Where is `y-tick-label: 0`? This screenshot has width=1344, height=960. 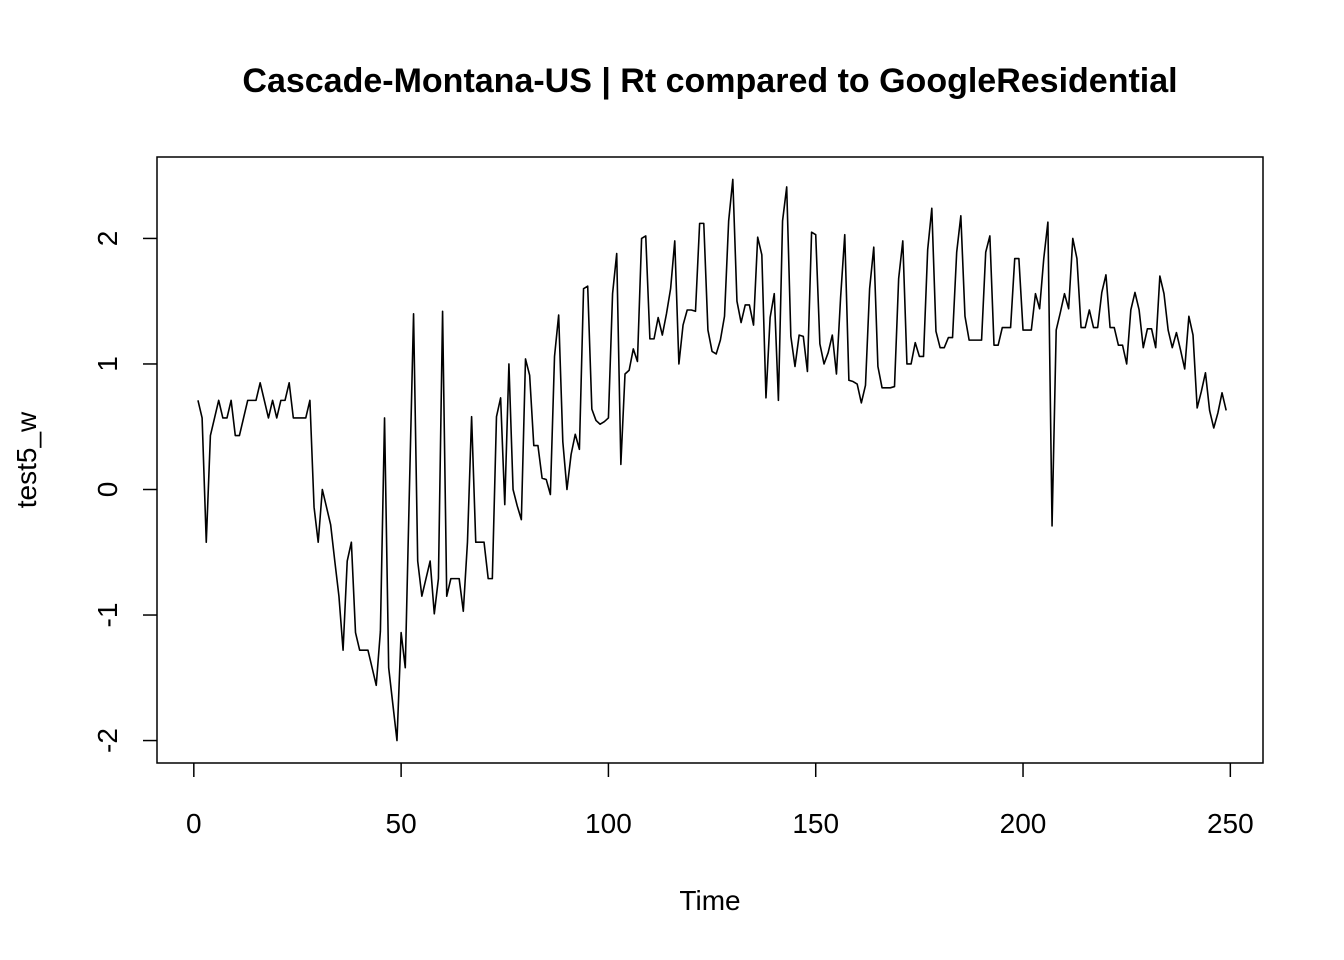
y-tick-label: 0 is located at coordinates (107, 490).